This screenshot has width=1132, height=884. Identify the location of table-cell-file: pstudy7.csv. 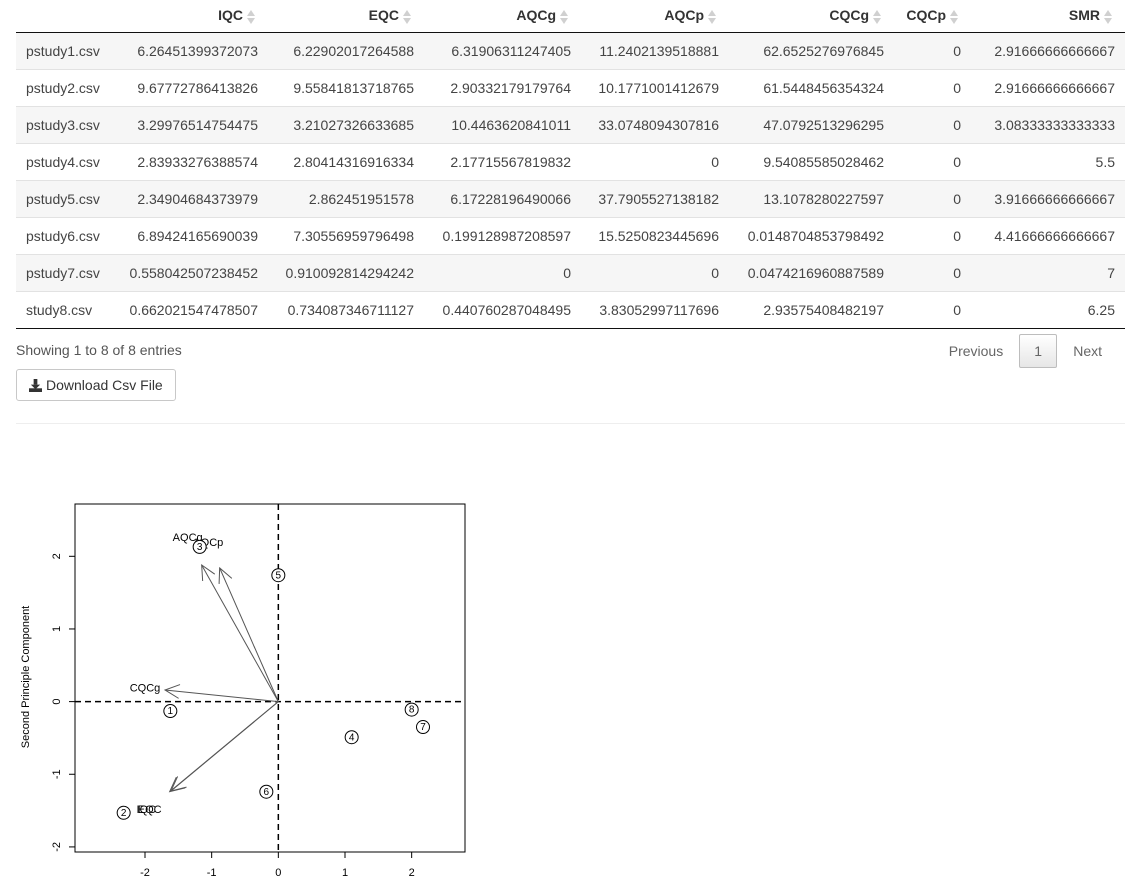
(65, 273).